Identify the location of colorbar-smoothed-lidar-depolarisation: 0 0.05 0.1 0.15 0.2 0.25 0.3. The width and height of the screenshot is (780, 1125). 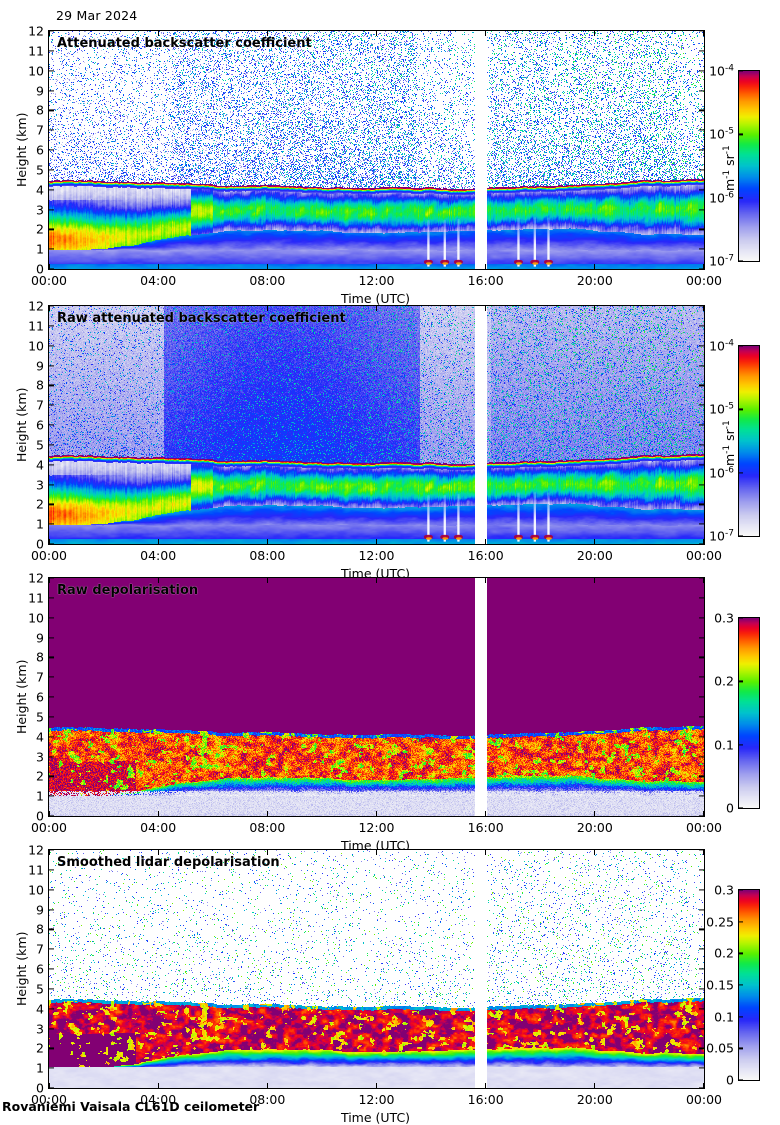
(733, 985).